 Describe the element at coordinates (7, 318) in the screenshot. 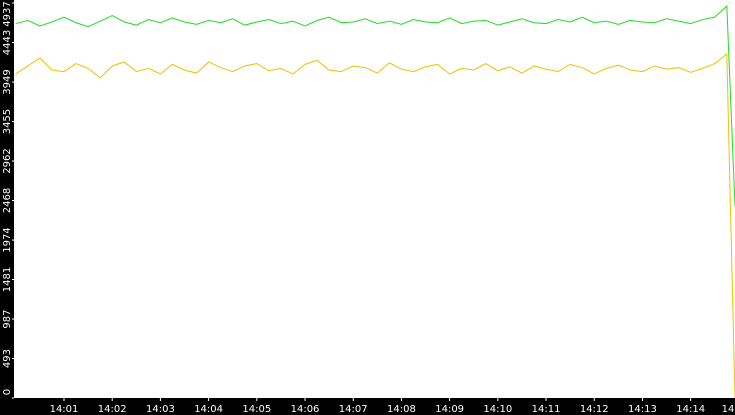

I see `y-tick-label: 987` at that location.